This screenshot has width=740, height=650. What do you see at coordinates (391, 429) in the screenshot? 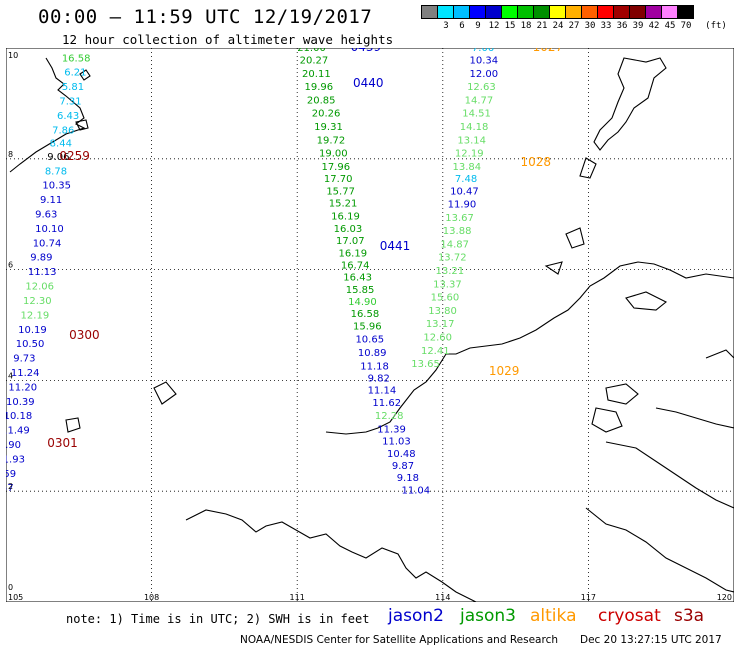
I see `swh-observation: 11.39` at bounding box center [391, 429].